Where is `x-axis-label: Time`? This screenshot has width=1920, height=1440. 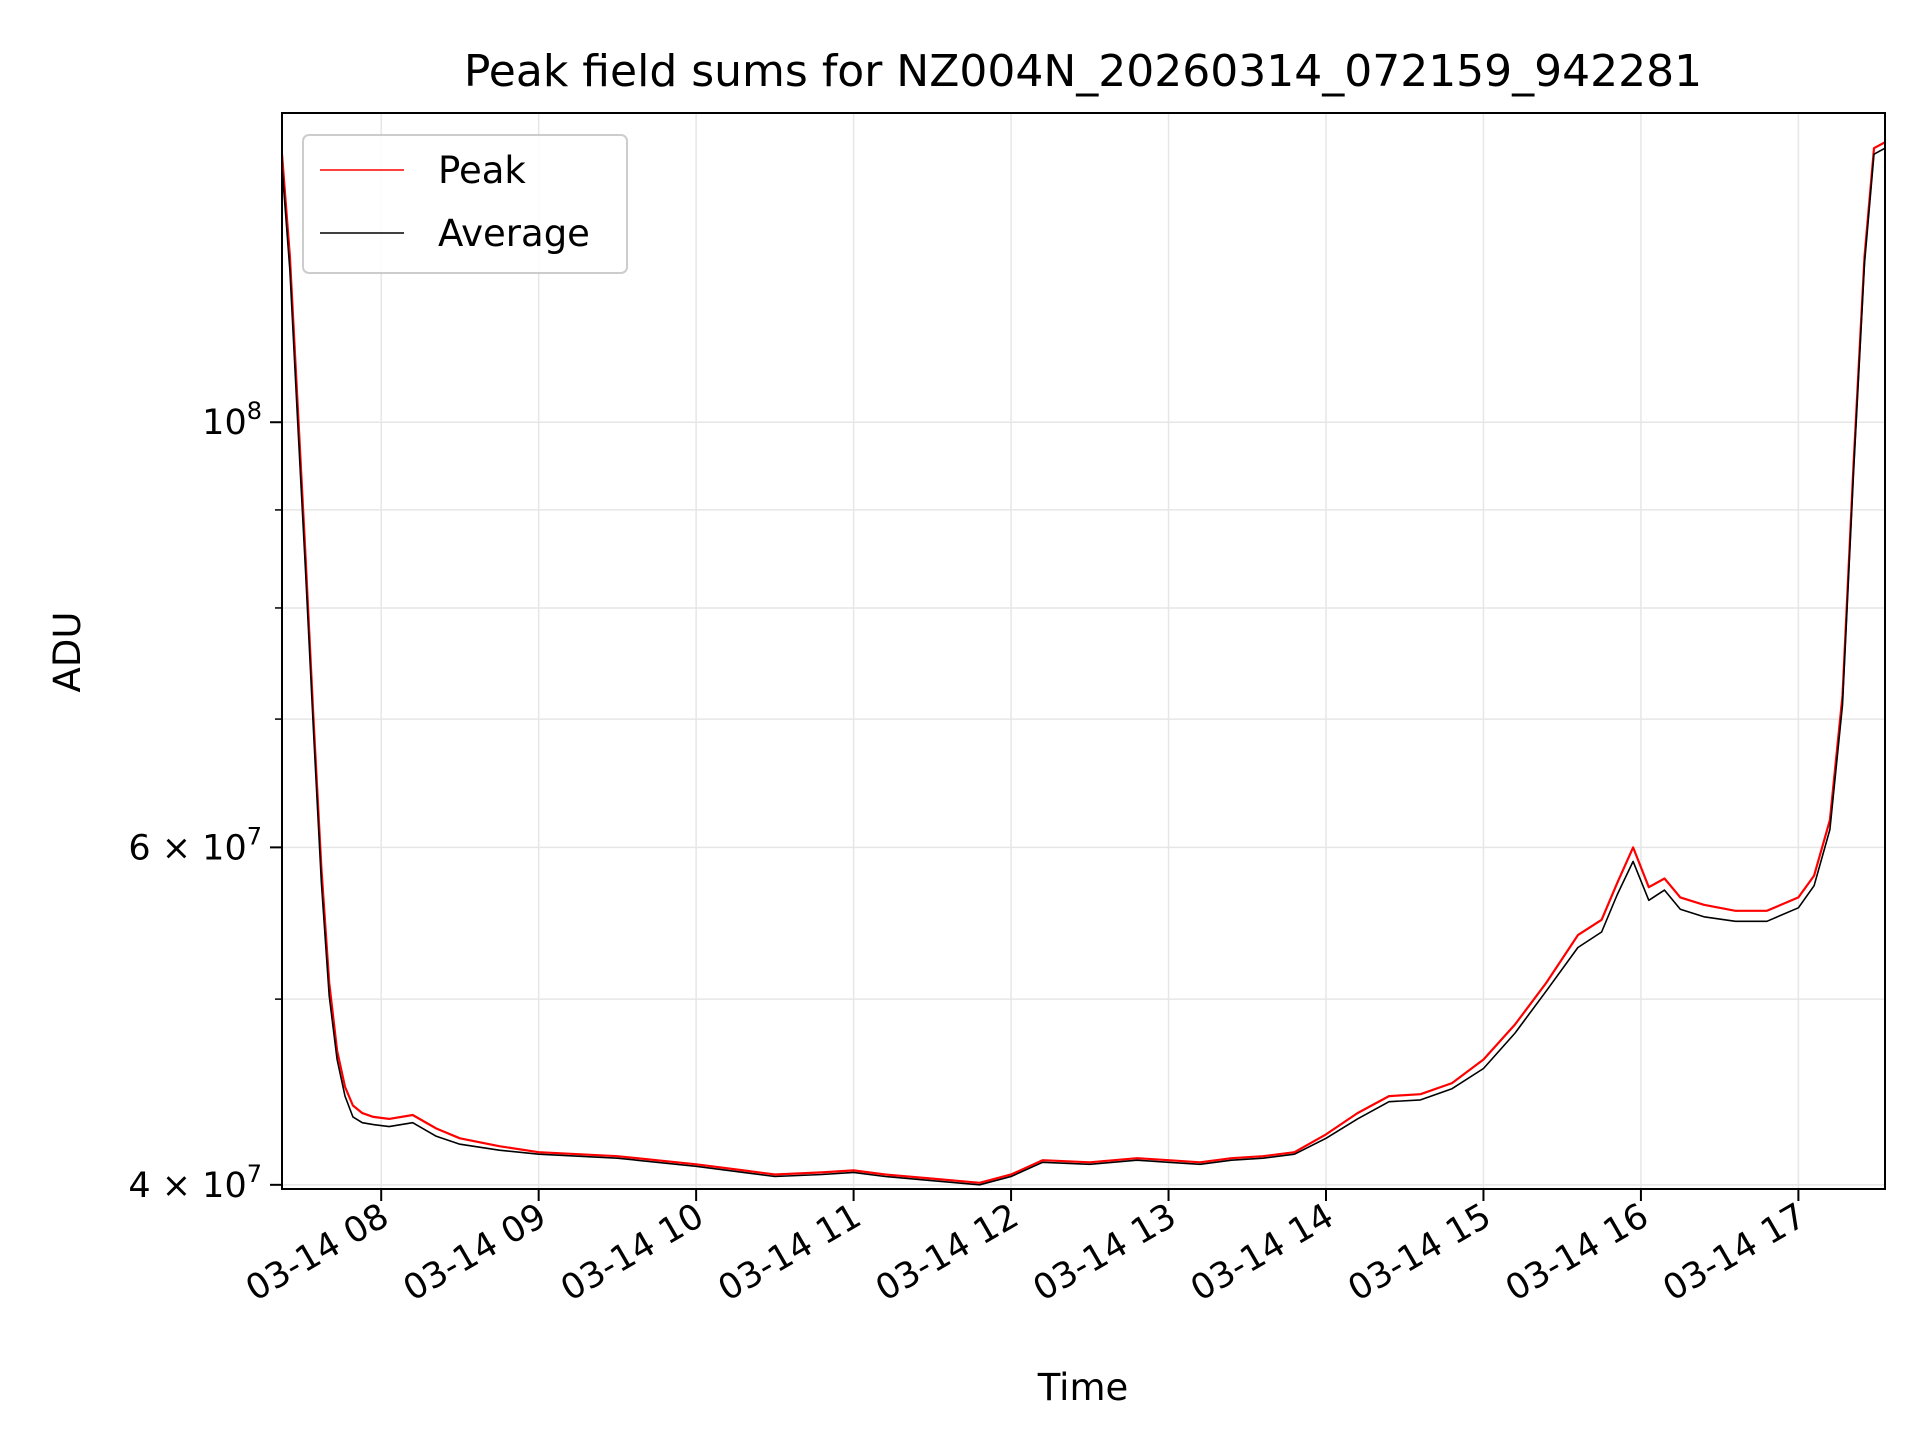 x-axis-label: Time is located at coordinates (1083, 1387).